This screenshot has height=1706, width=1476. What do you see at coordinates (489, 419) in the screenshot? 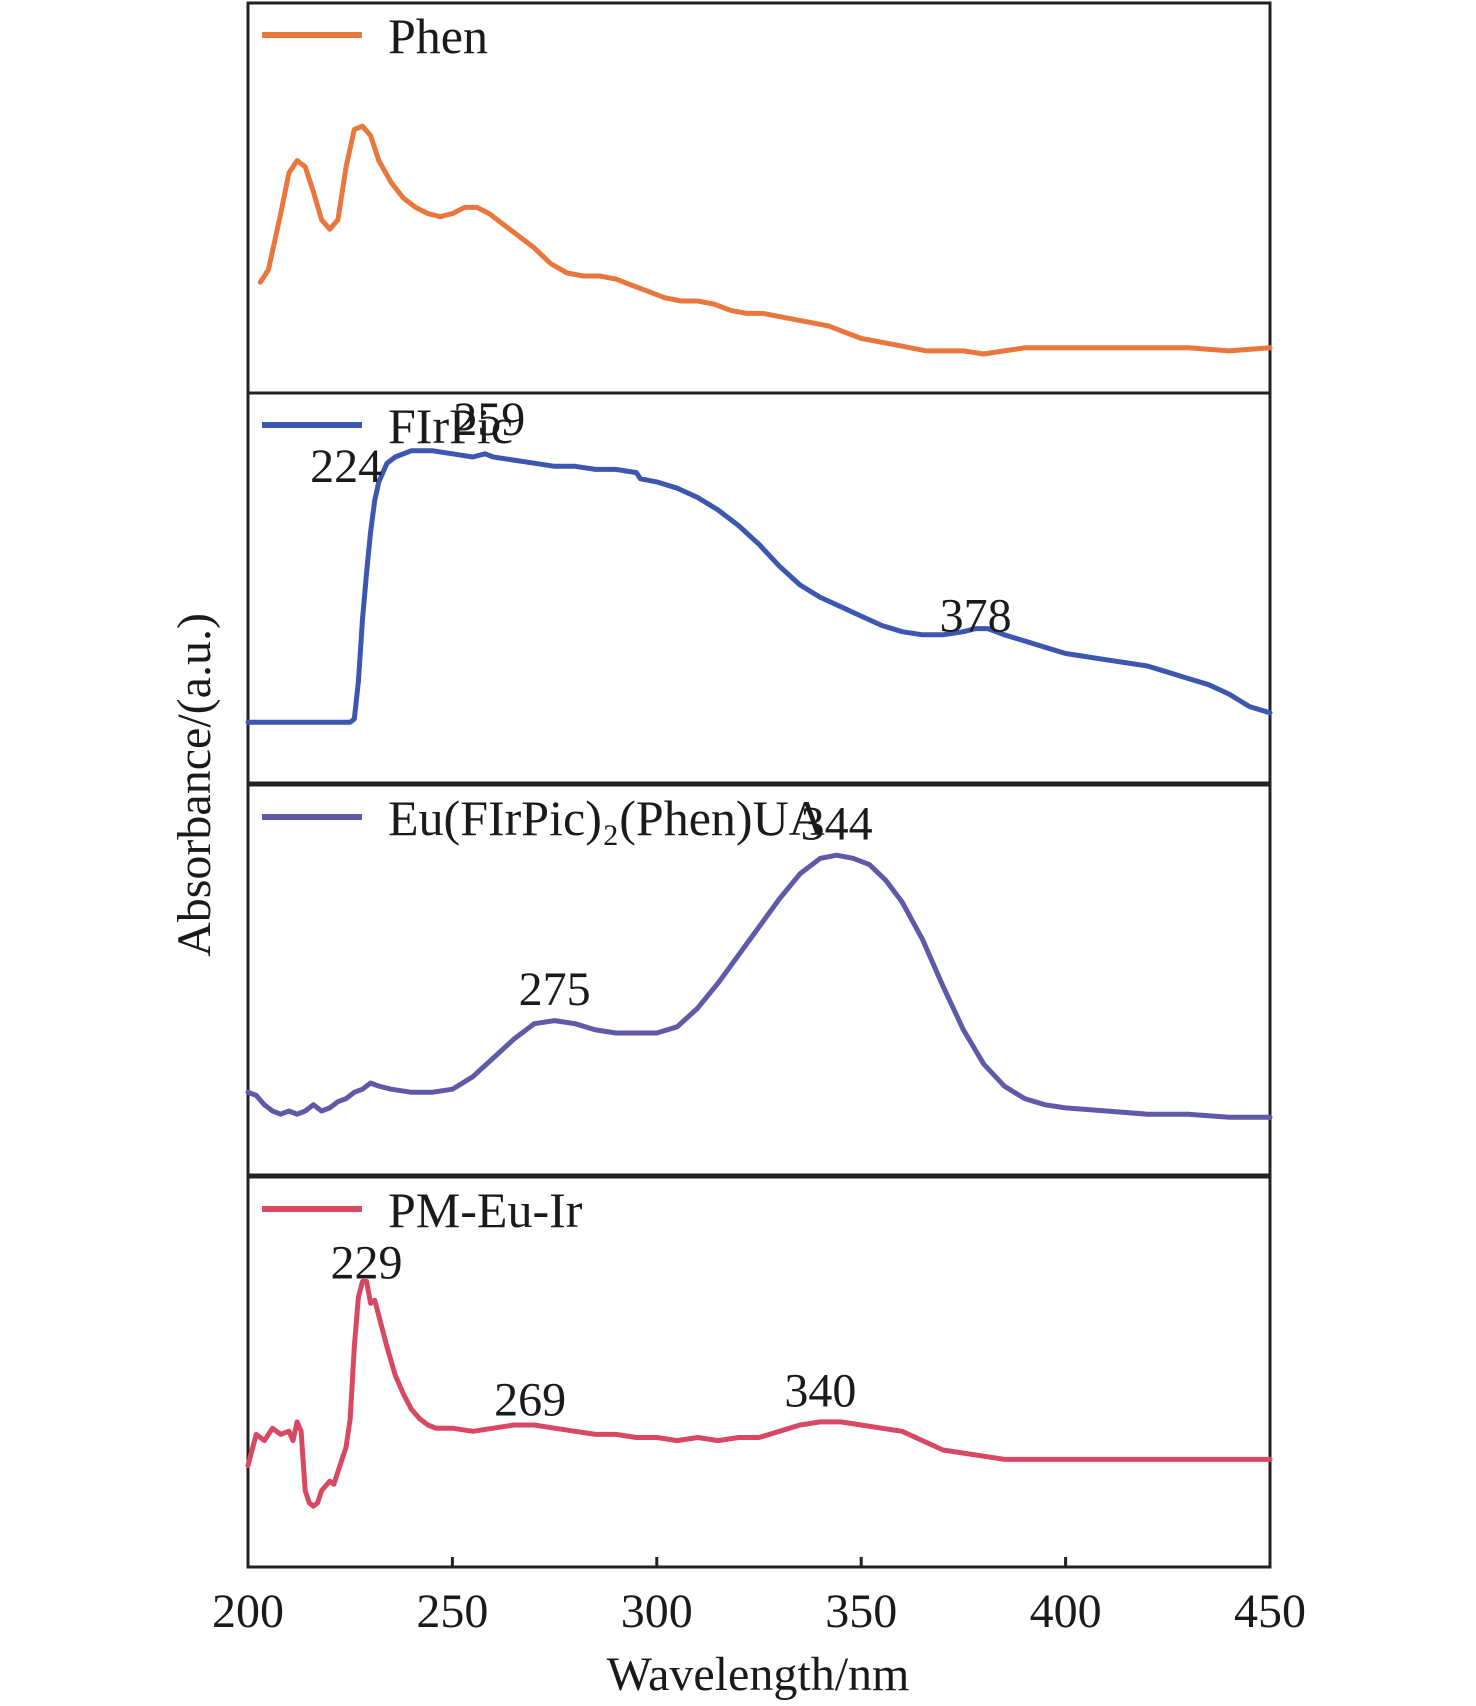
I see `peak-label: 259` at bounding box center [489, 419].